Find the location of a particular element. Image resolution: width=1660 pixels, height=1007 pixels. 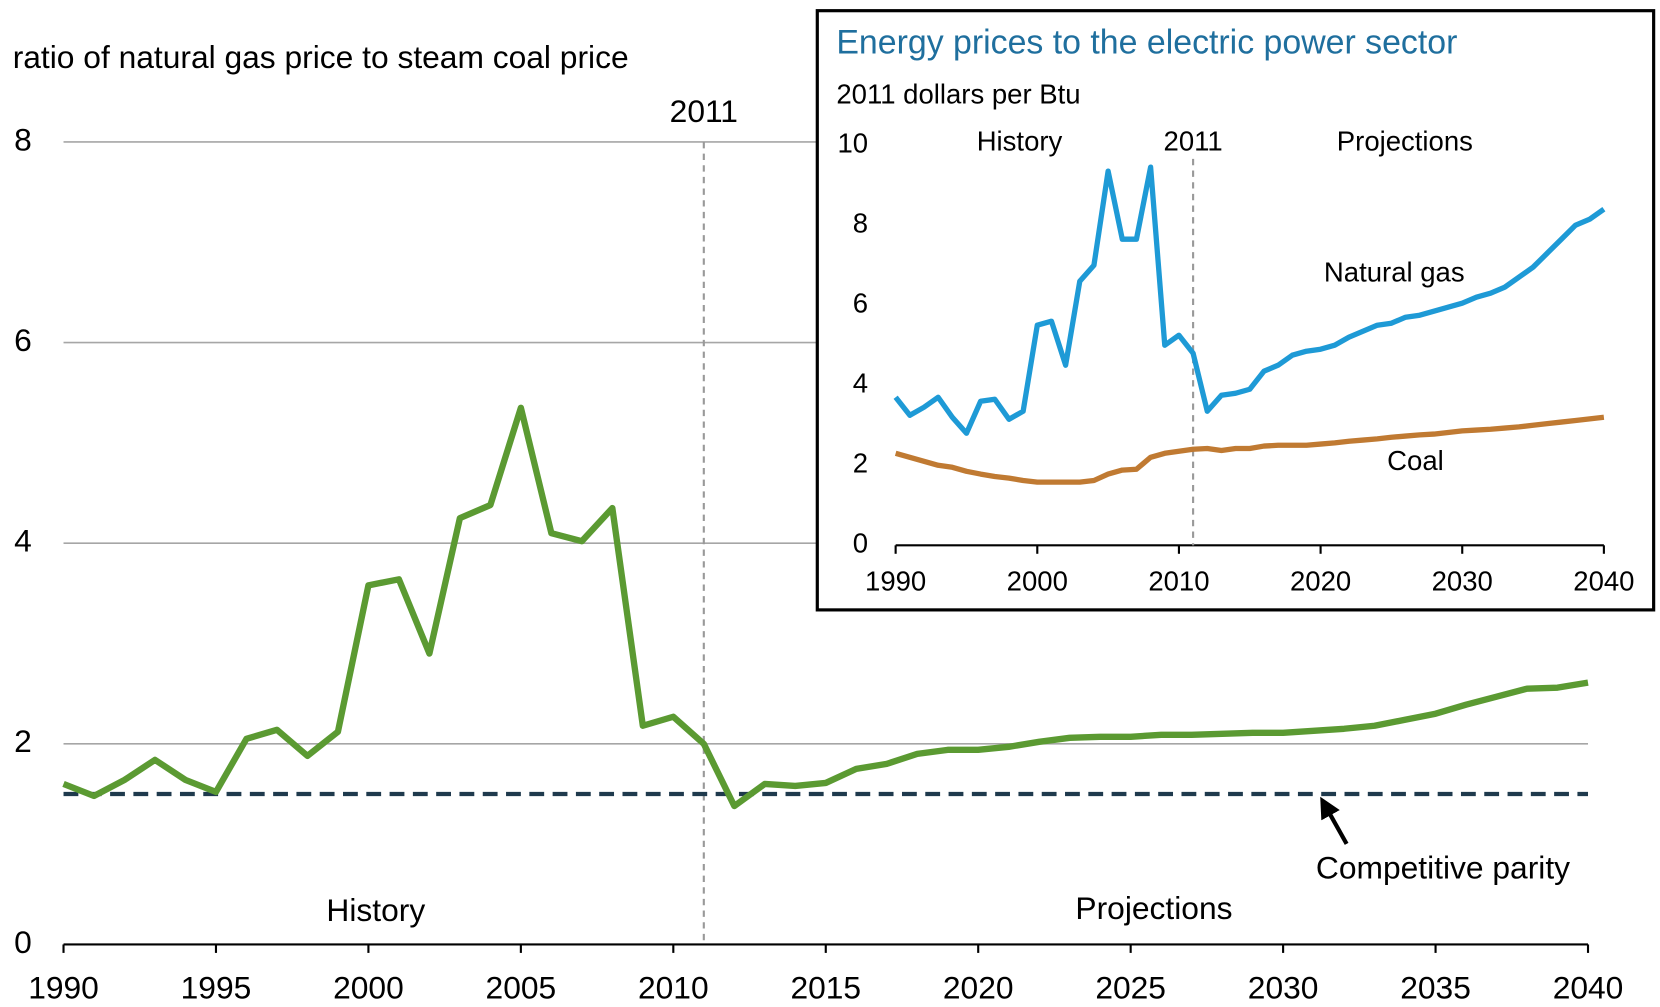

series-label: Natural gas is located at coordinates (1394, 272).